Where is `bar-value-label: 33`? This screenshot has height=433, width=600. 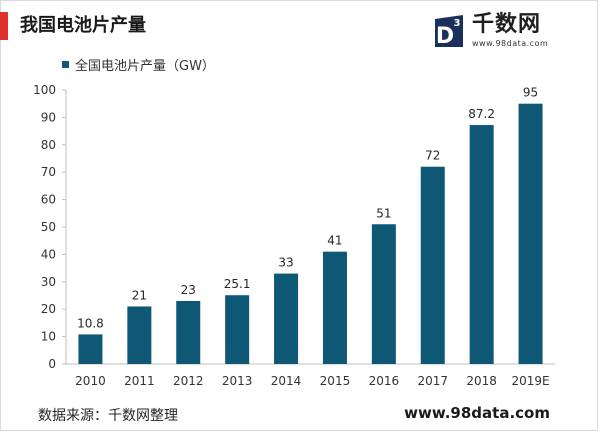 bar-value-label: 33 is located at coordinates (285, 263).